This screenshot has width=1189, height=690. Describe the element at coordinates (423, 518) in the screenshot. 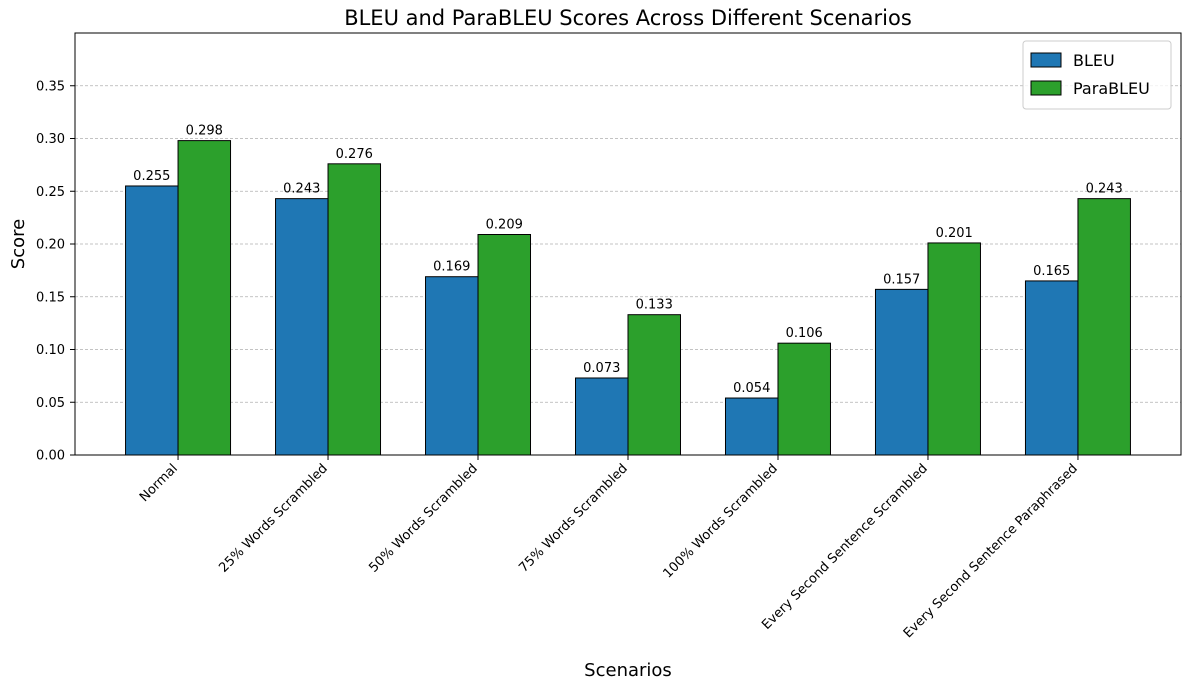

I see `x-tick-label: 50% Words Scrambled` at that location.